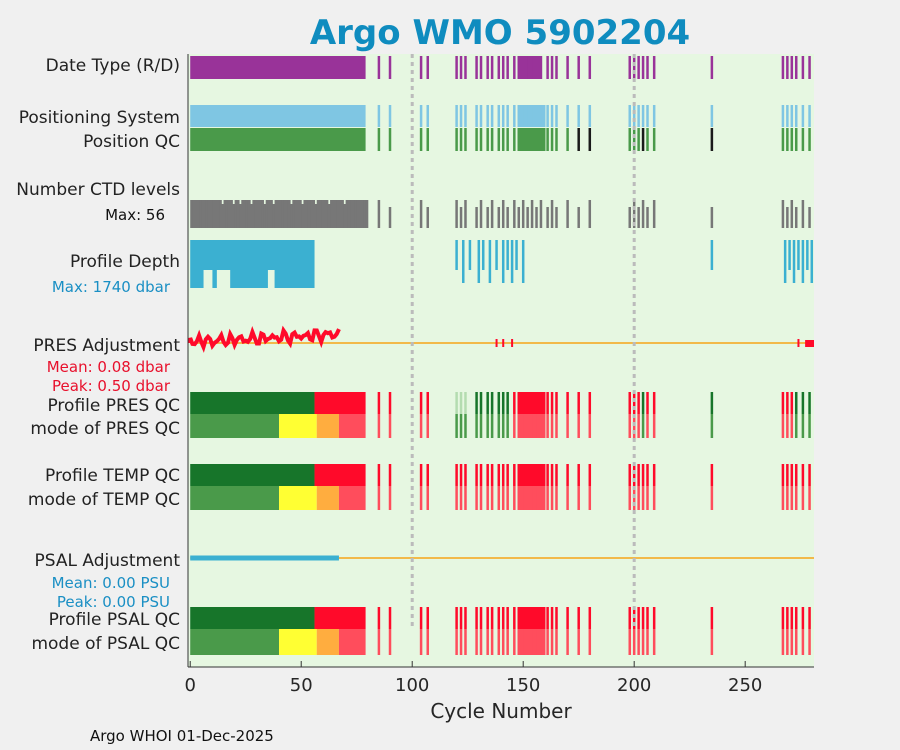 This screenshot has height=750, width=900. Describe the element at coordinates (106, 346) in the screenshot. I see `label-pres-adjustment: PRES Adjustment` at that location.